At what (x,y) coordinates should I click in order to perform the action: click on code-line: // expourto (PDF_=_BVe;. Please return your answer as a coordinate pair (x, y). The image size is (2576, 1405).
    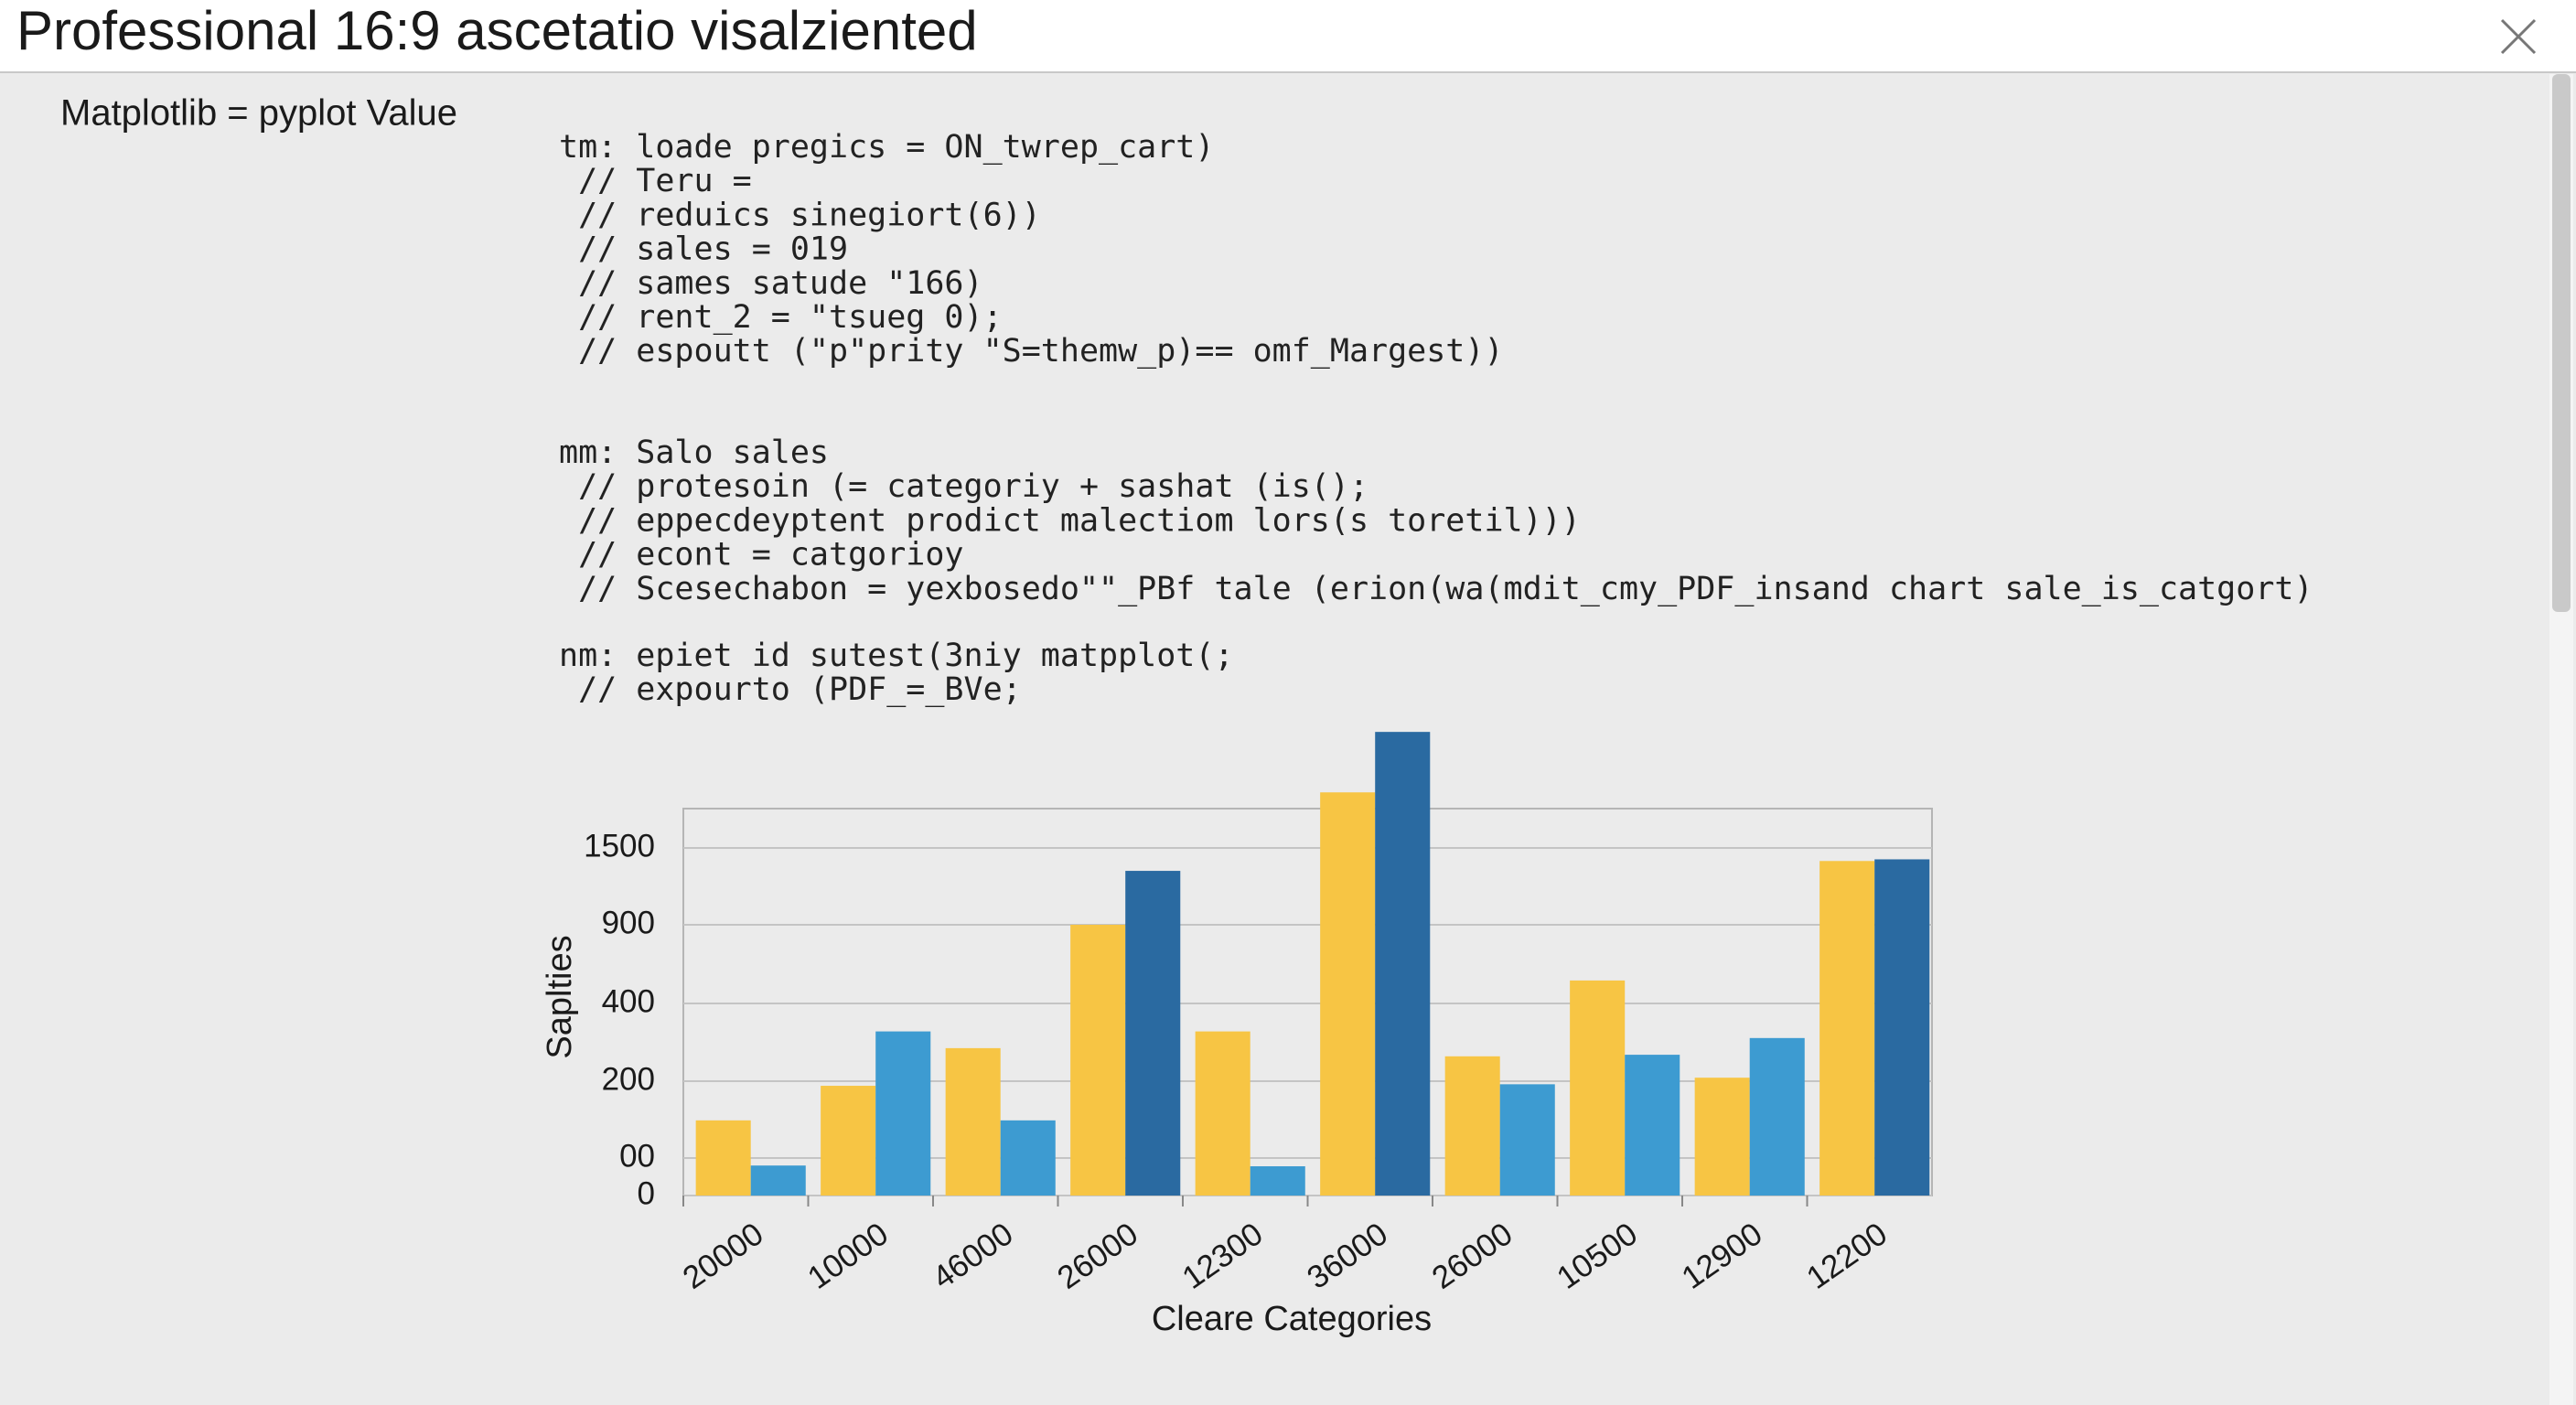
    Looking at the image, I should click on (790, 689).